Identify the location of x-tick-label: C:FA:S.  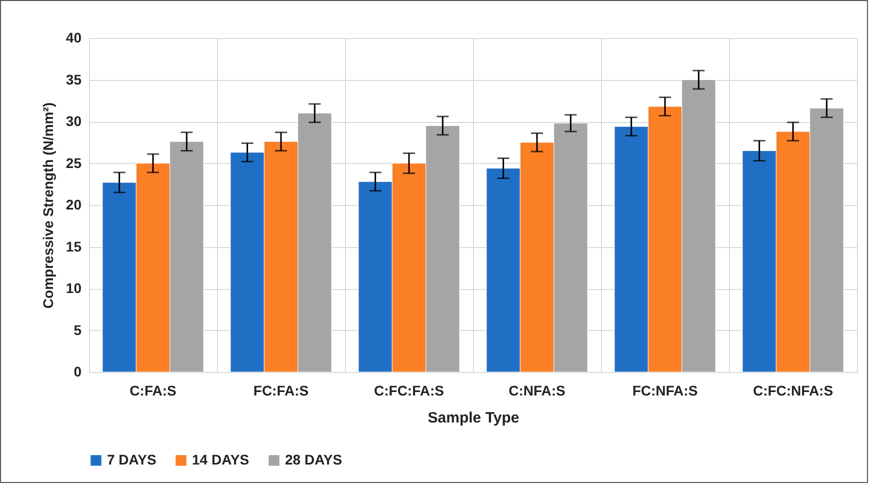
(153, 390).